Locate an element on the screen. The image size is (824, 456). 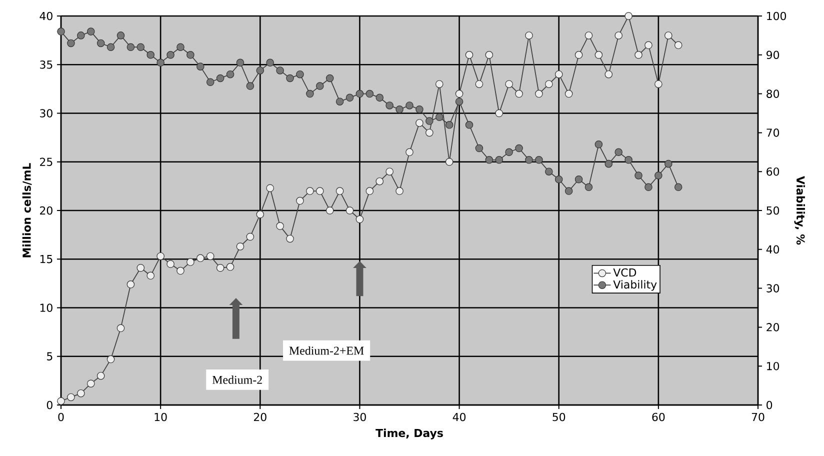
y-tick-label: 15 is located at coordinates (46, 259).